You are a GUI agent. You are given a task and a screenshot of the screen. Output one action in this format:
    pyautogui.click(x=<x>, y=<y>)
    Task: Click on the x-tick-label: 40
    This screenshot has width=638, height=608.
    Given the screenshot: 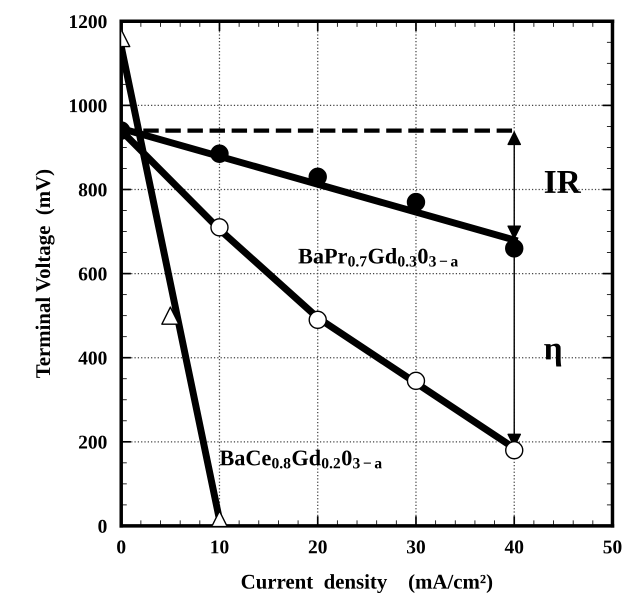 What is the action you would take?
    pyautogui.click(x=514, y=547)
    